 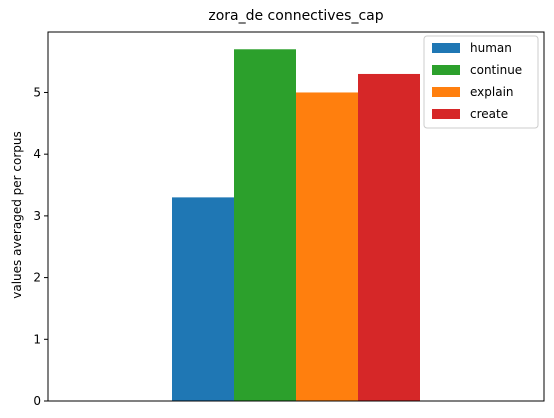 What do you see at coordinates (389, 237) in the screenshot?
I see `bar-create` at bounding box center [389, 237].